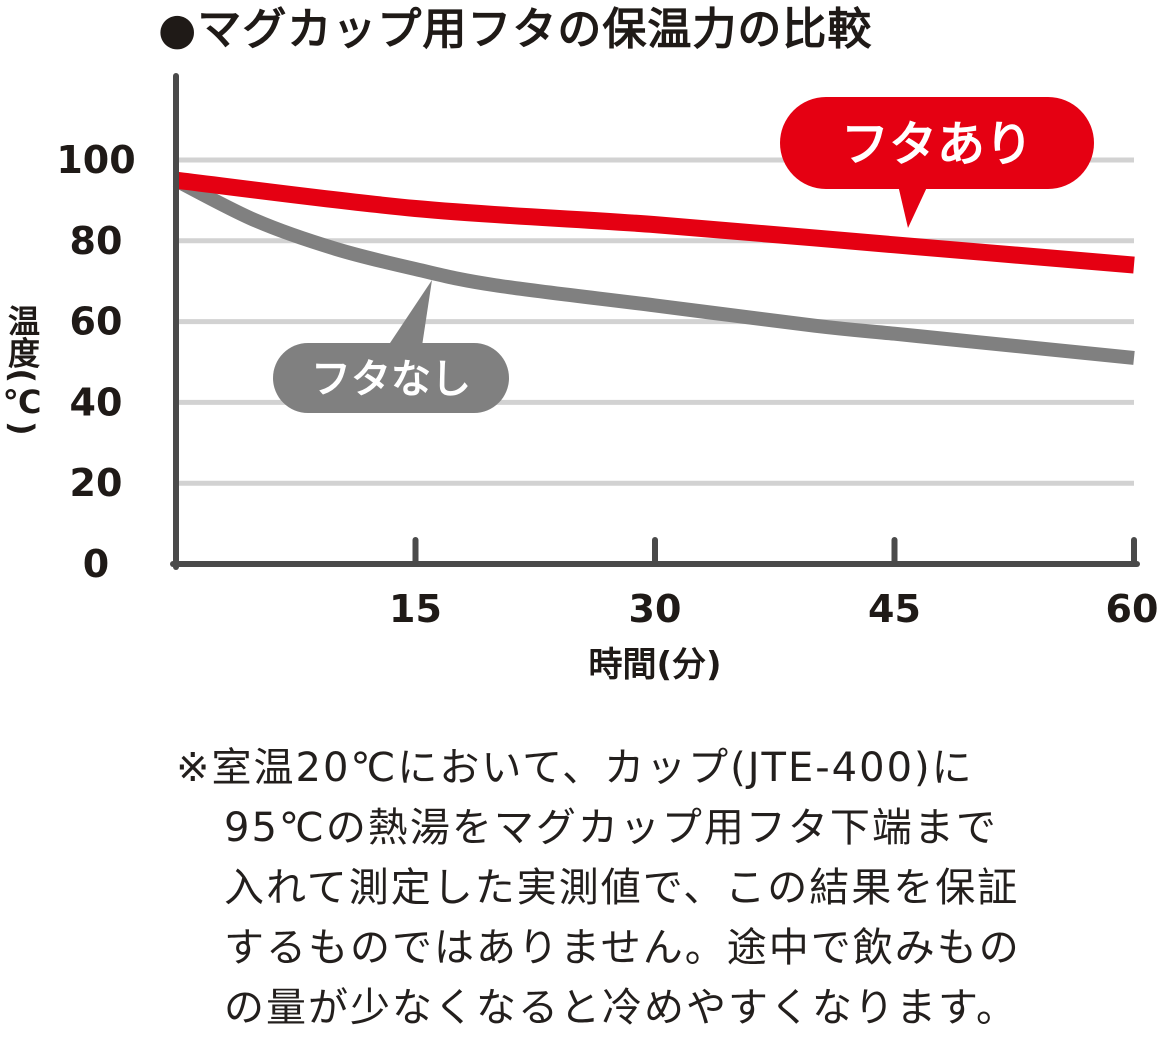 This screenshot has width=1162, height=1038. Describe the element at coordinates (575, 768) in the screenshot. I see `footnote-line: ※室温20℃において、カップ(JTE-400)に` at that location.